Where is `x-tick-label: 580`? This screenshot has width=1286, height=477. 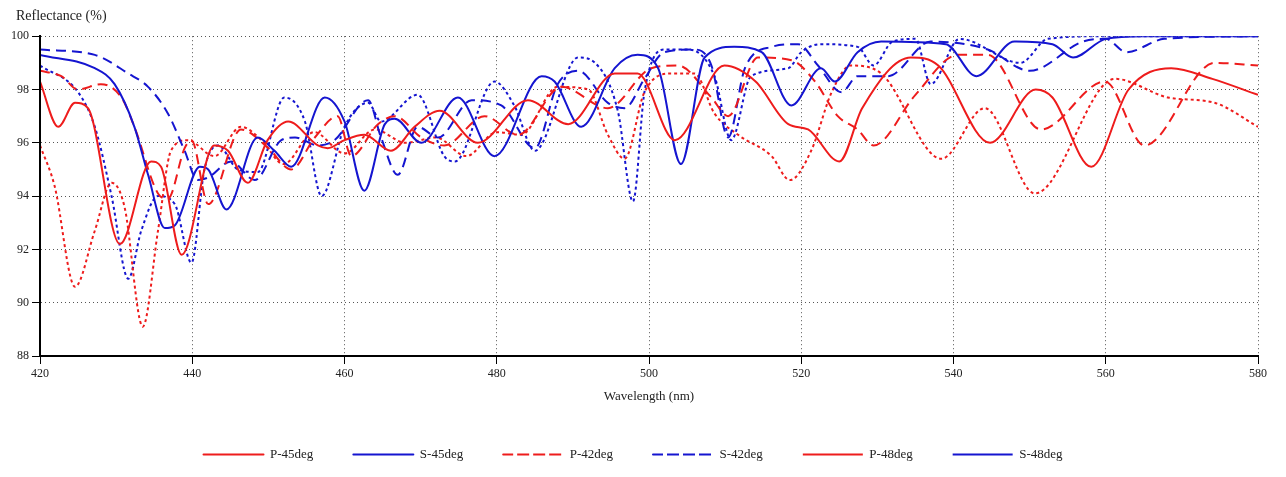
x-tick-label: 580 is located at coordinates (1258, 373).